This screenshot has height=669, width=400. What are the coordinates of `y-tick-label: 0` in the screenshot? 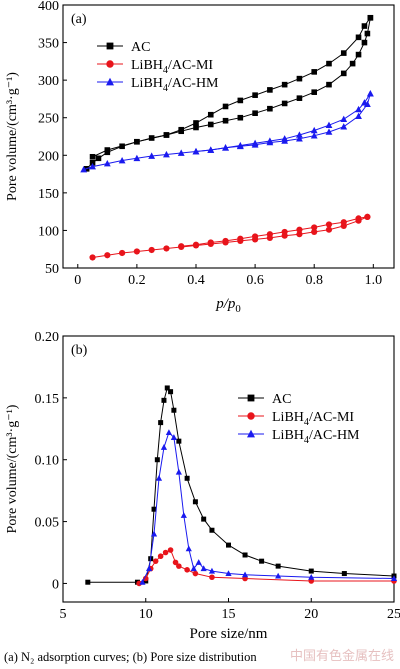 It's located at (55, 584).